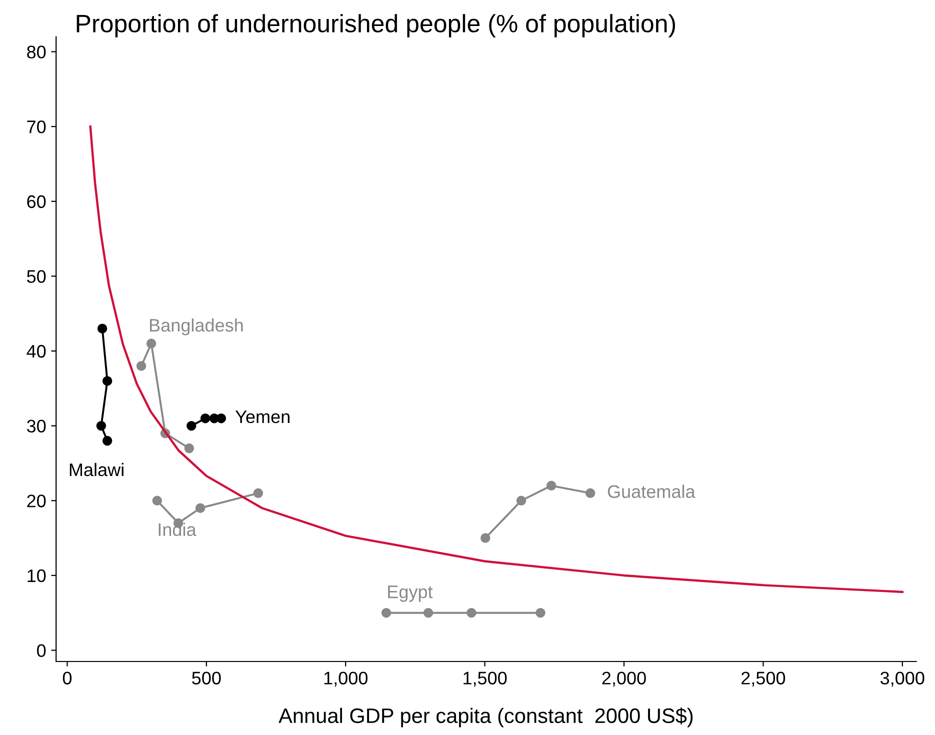 The width and height of the screenshot is (935, 735). Describe the element at coordinates (37, 575) in the screenshot. I see `y-tick-label: 10` at that location.